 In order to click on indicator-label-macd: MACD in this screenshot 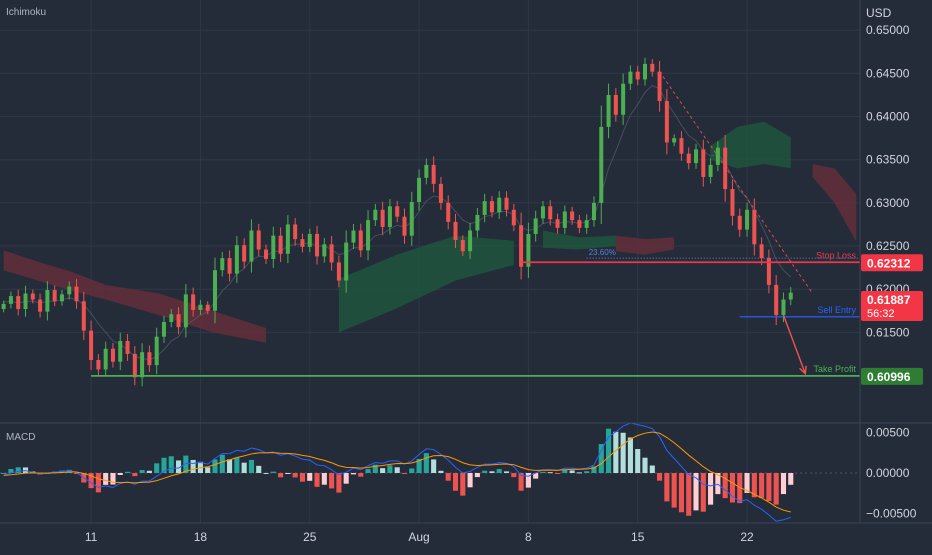, I will do `click(20, 437)`.